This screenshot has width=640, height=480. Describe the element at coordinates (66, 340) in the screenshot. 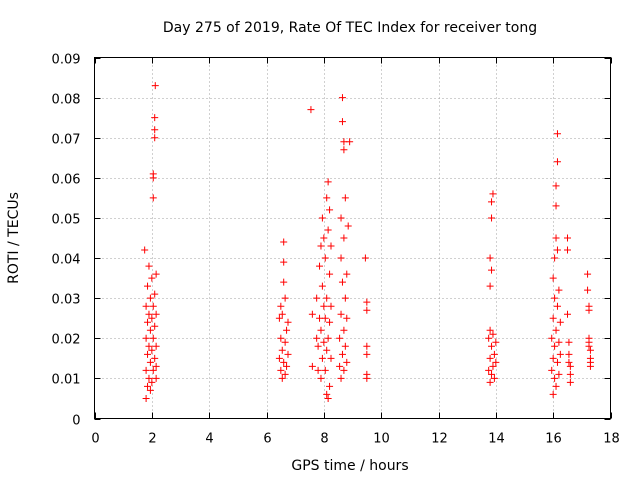

I see `y-tick-label: 0.02` at that location.